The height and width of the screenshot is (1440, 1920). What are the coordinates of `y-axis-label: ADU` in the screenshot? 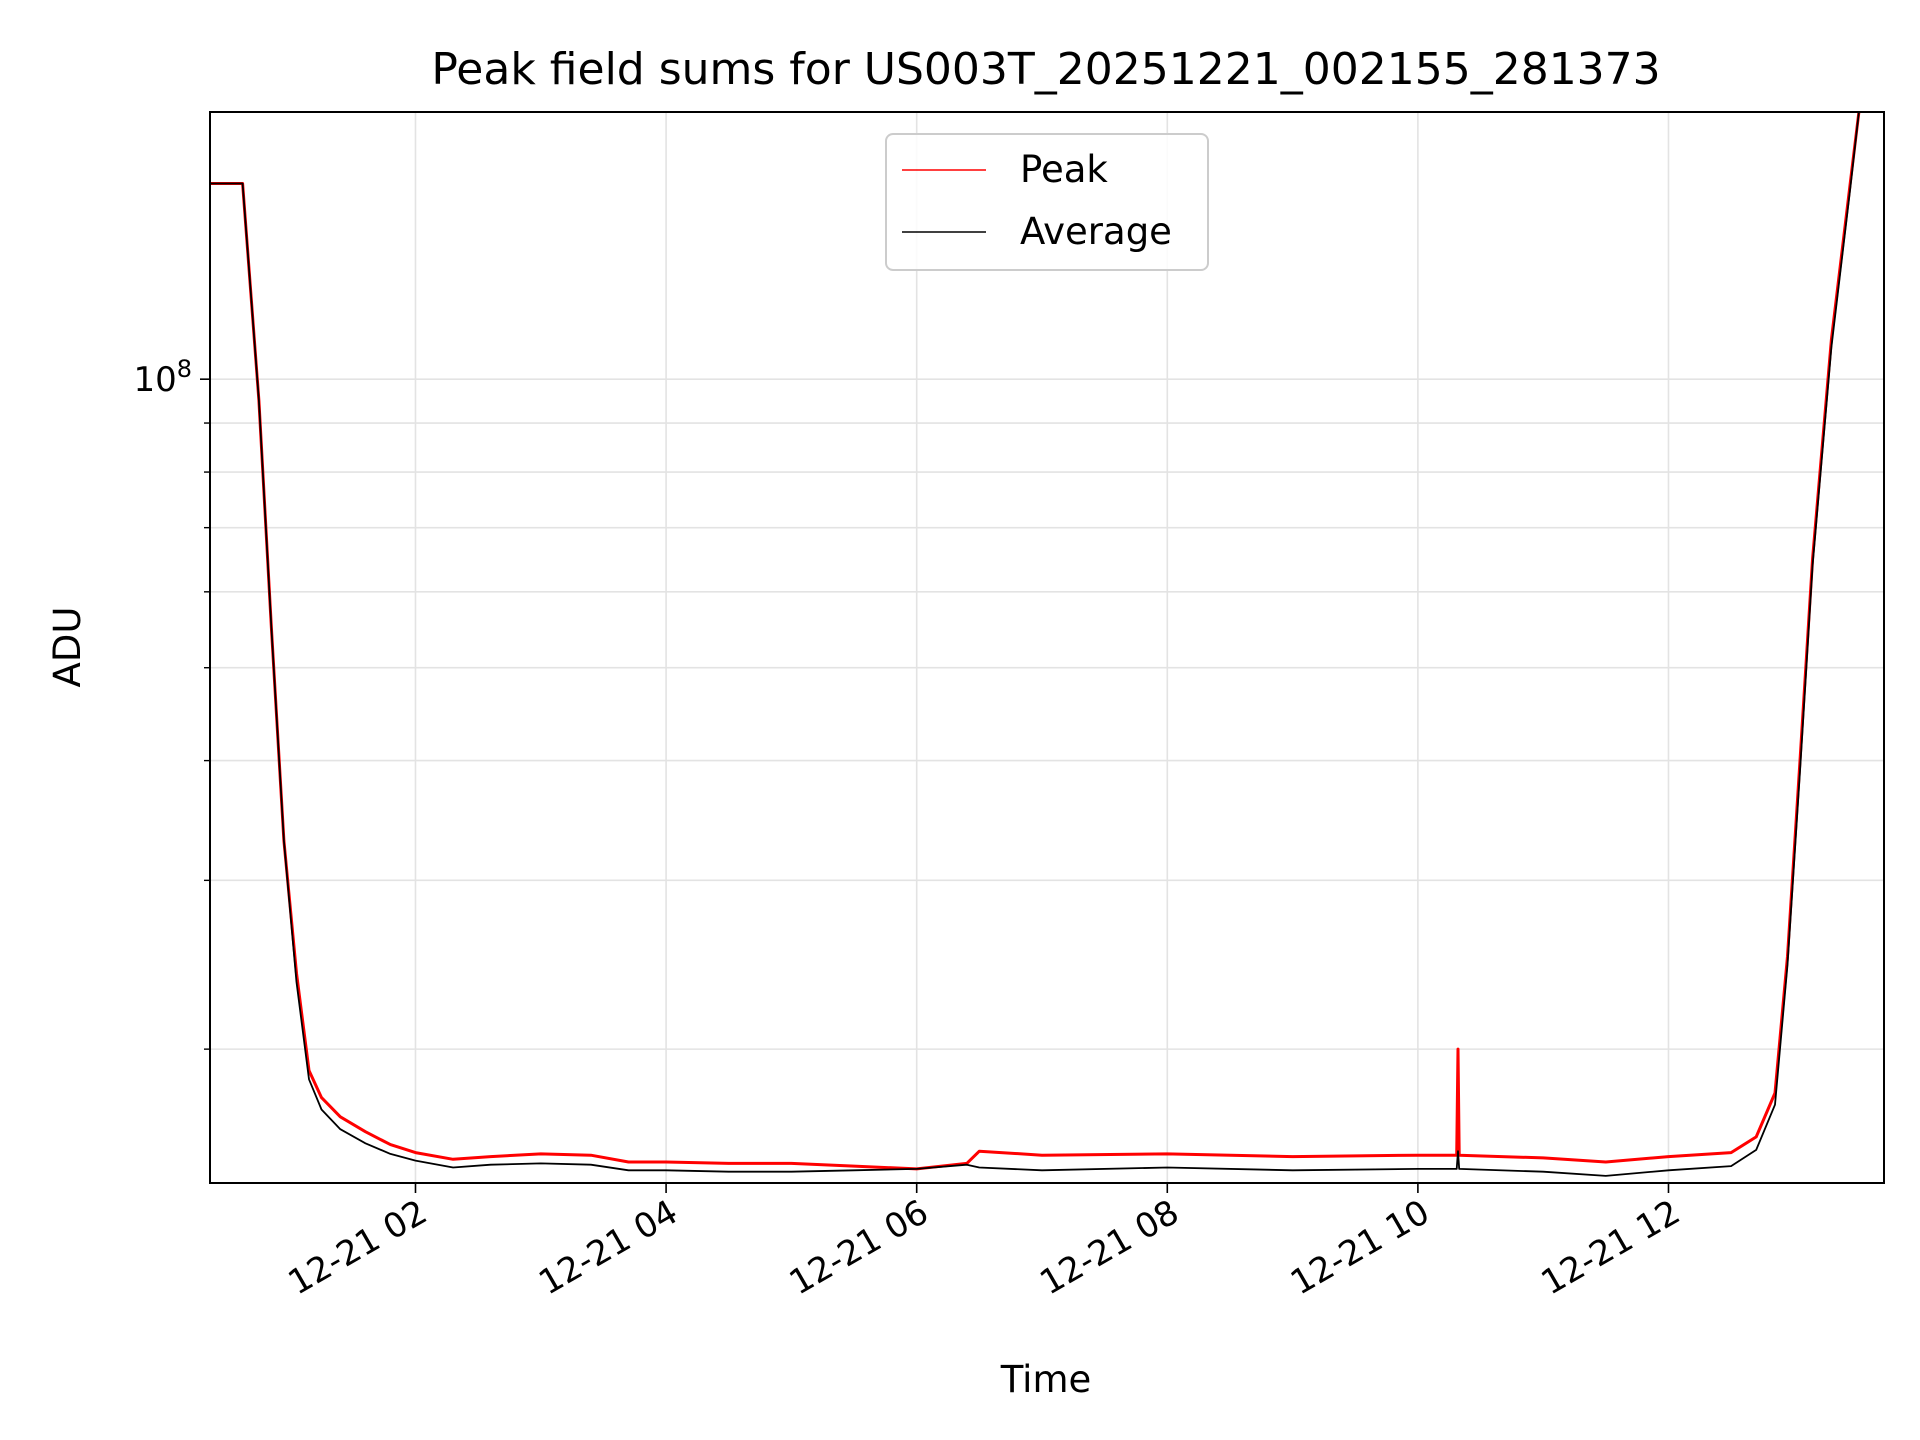 It's located at (67, 647).